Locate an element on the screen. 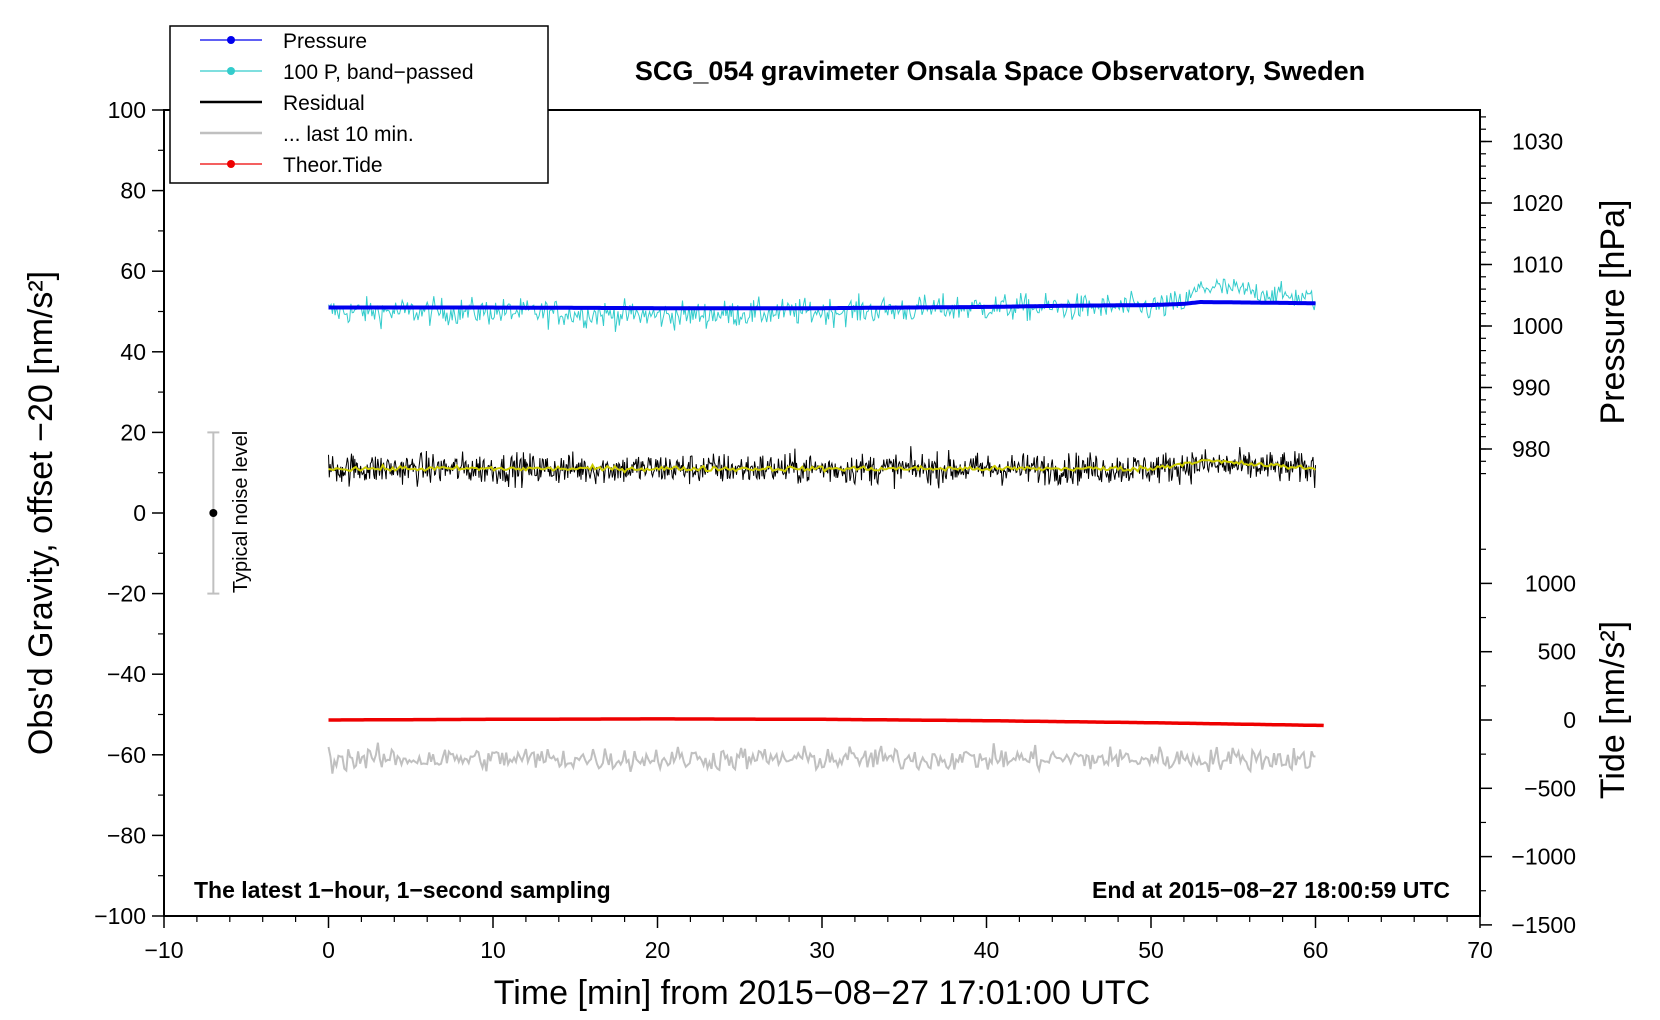  legend-label: ... last 10 min. is located at coordinates (348, 134).